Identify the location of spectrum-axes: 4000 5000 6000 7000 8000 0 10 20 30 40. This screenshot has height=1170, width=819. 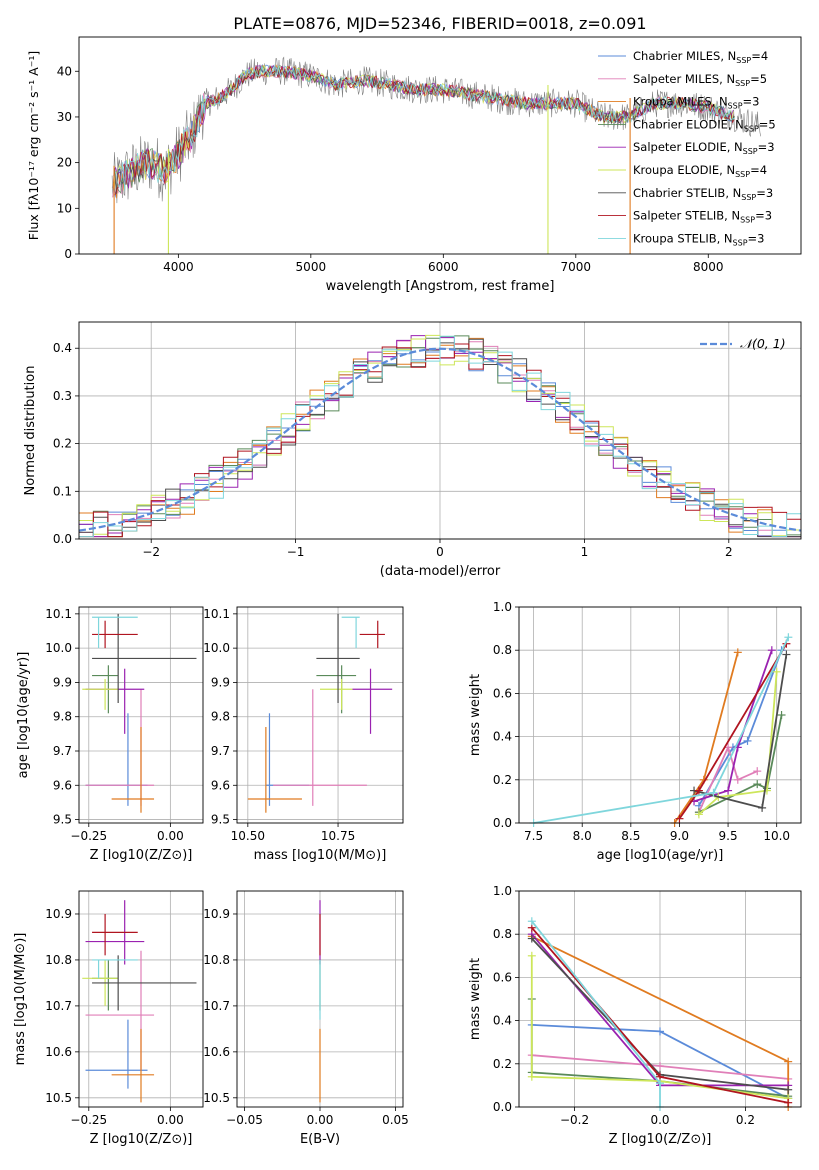
(390, 169).